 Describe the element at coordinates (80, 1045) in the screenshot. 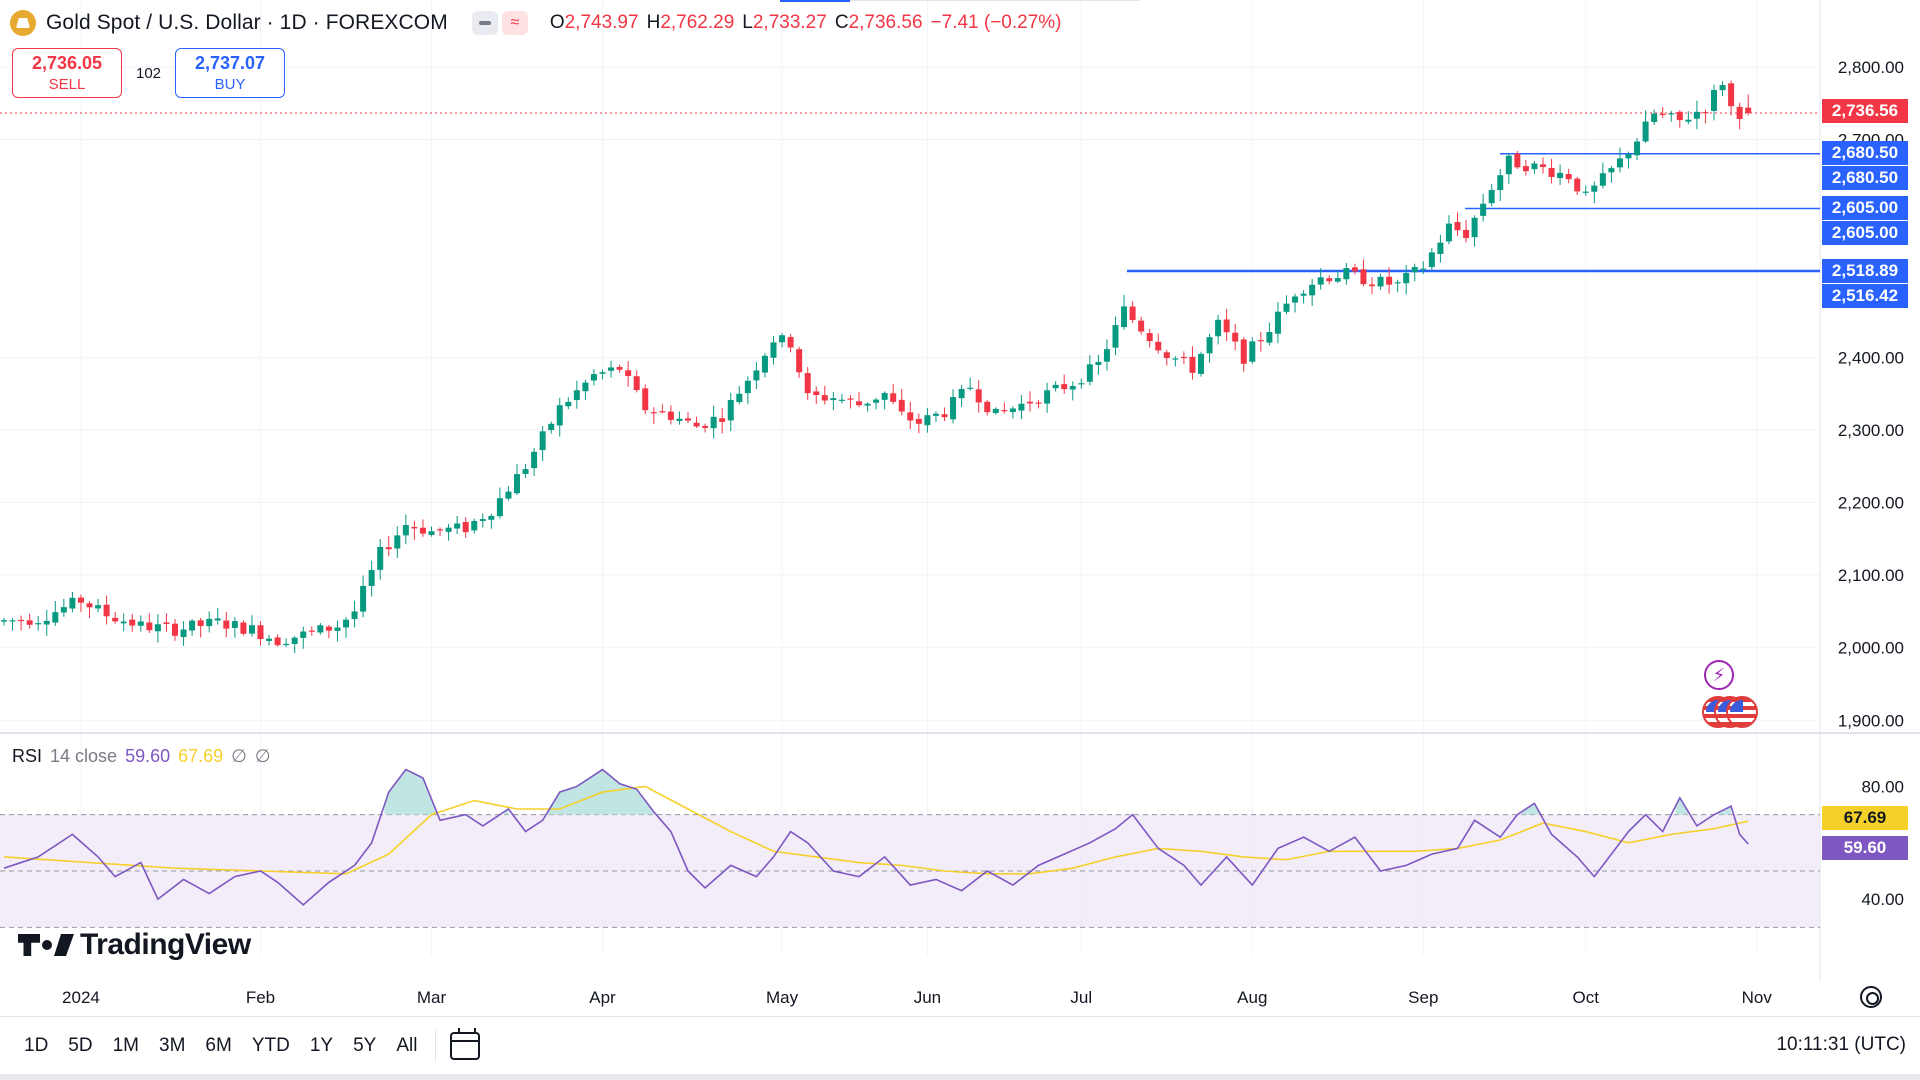

I see `range-5d: 5D` at that location.